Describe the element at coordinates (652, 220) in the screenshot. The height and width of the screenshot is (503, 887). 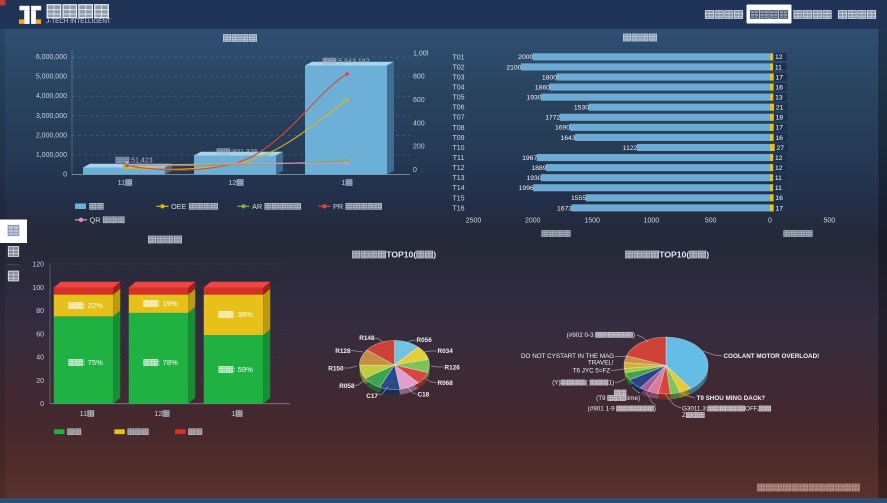
I see `svg-text: 1000` at that location.